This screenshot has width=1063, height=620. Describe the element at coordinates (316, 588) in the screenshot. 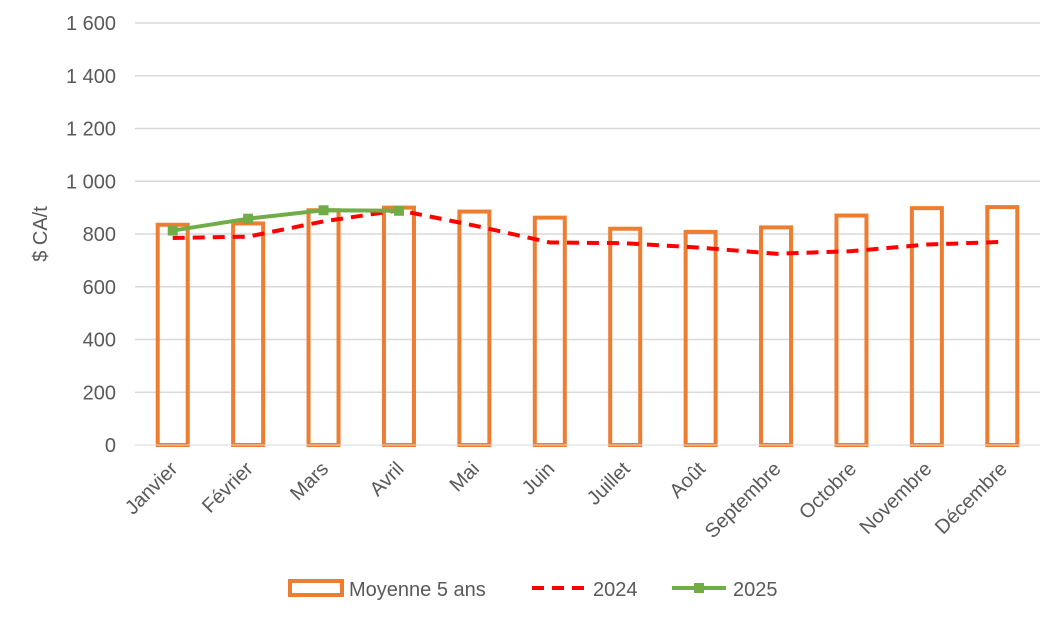

I see `legend-swatch-moyenne` at that location.